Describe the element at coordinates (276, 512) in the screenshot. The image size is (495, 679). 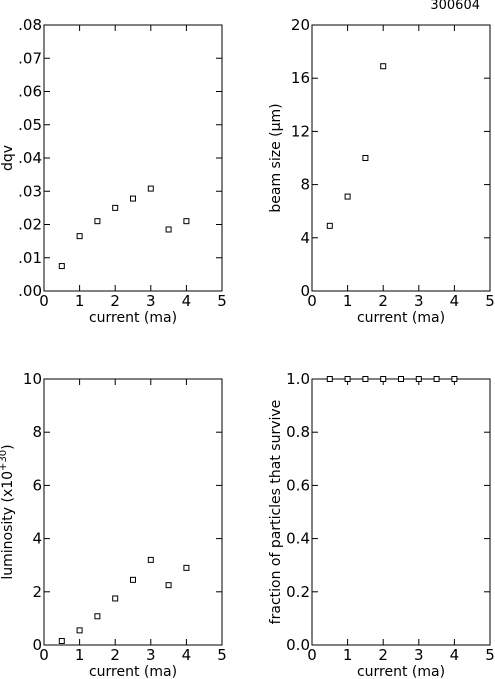
I see `y-axis-label: fraction of particles that survive` at that location.